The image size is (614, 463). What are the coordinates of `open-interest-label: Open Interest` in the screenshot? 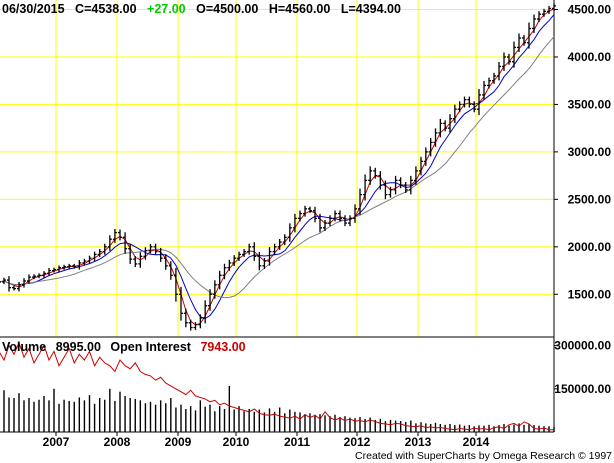 It's located at (150, 347).